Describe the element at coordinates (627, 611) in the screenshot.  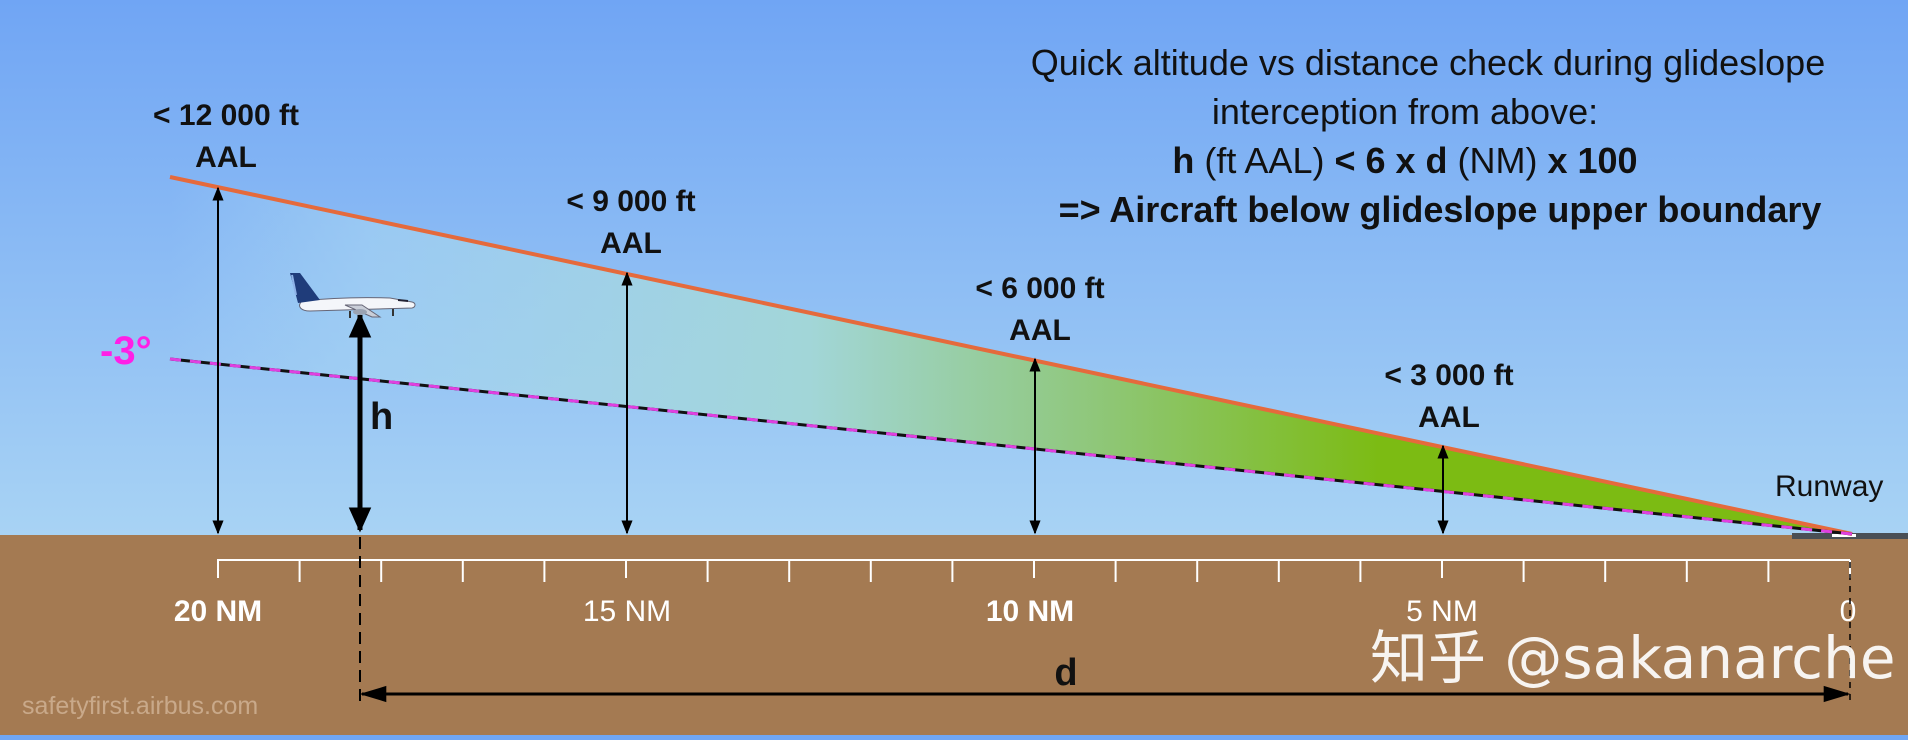
I see `tick-label-15nm: 15 NM` at that location.